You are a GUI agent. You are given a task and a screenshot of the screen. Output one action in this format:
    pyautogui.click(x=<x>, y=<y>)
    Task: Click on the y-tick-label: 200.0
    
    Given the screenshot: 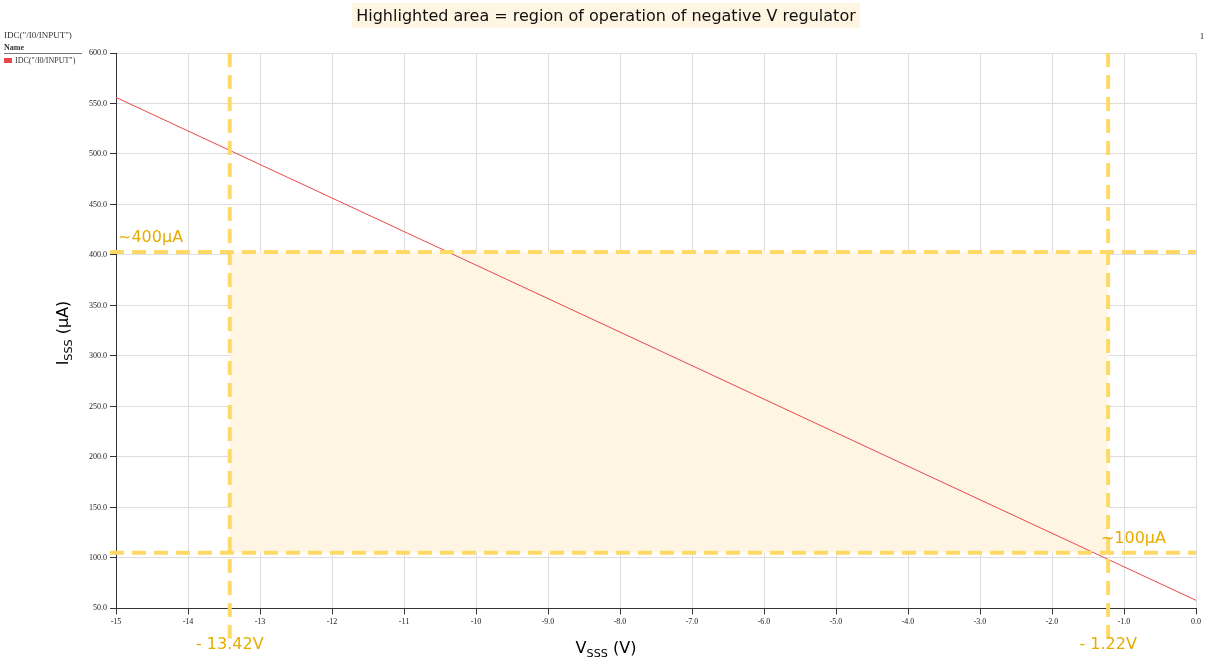 What is the action you would take?
    pyautogui.click(x=98, y=457)
    